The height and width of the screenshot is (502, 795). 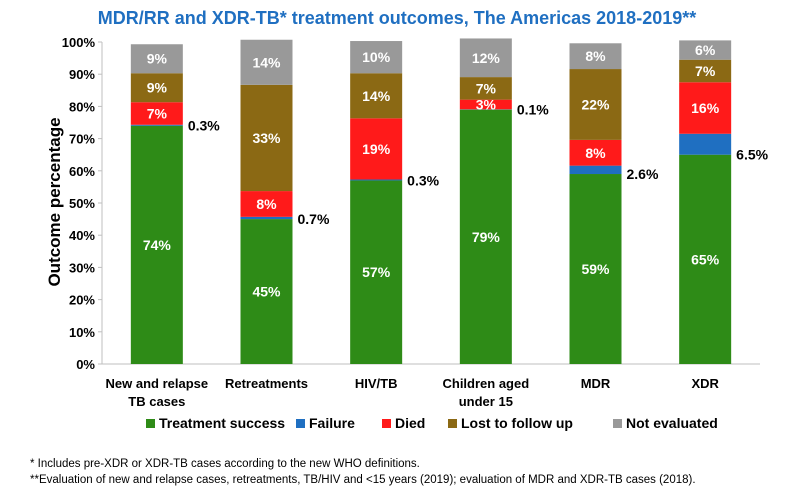 I want to click on category-label: TB cases, so click(x=156, y=401).